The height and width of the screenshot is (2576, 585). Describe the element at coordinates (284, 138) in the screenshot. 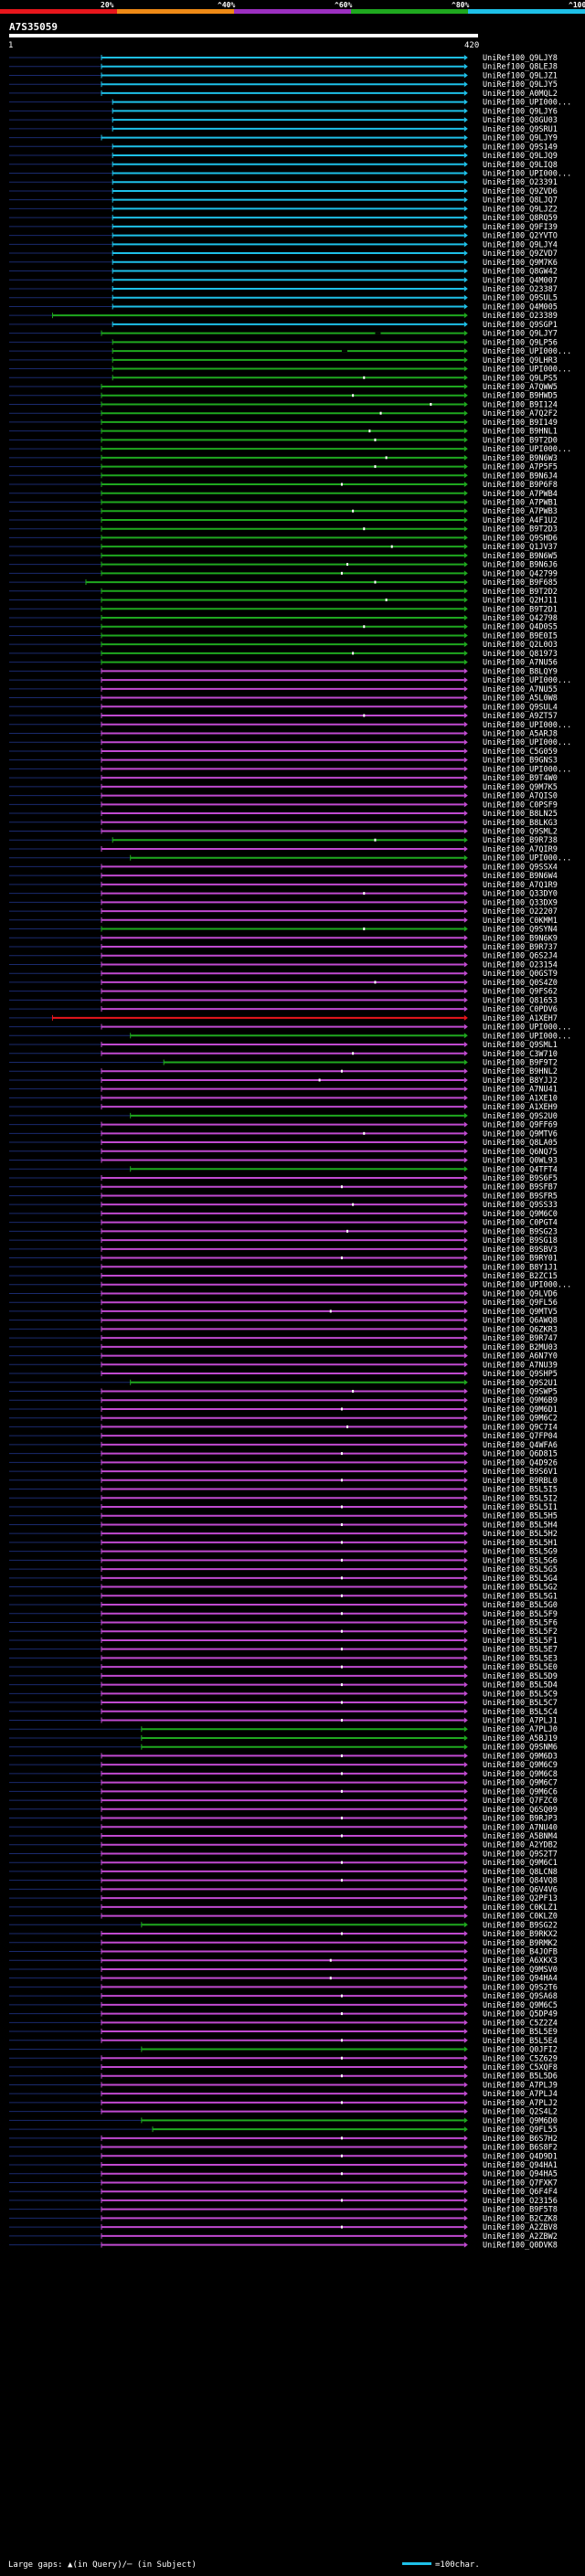

I see `hit-row: UniRef100_Q9LJY9` at that location.